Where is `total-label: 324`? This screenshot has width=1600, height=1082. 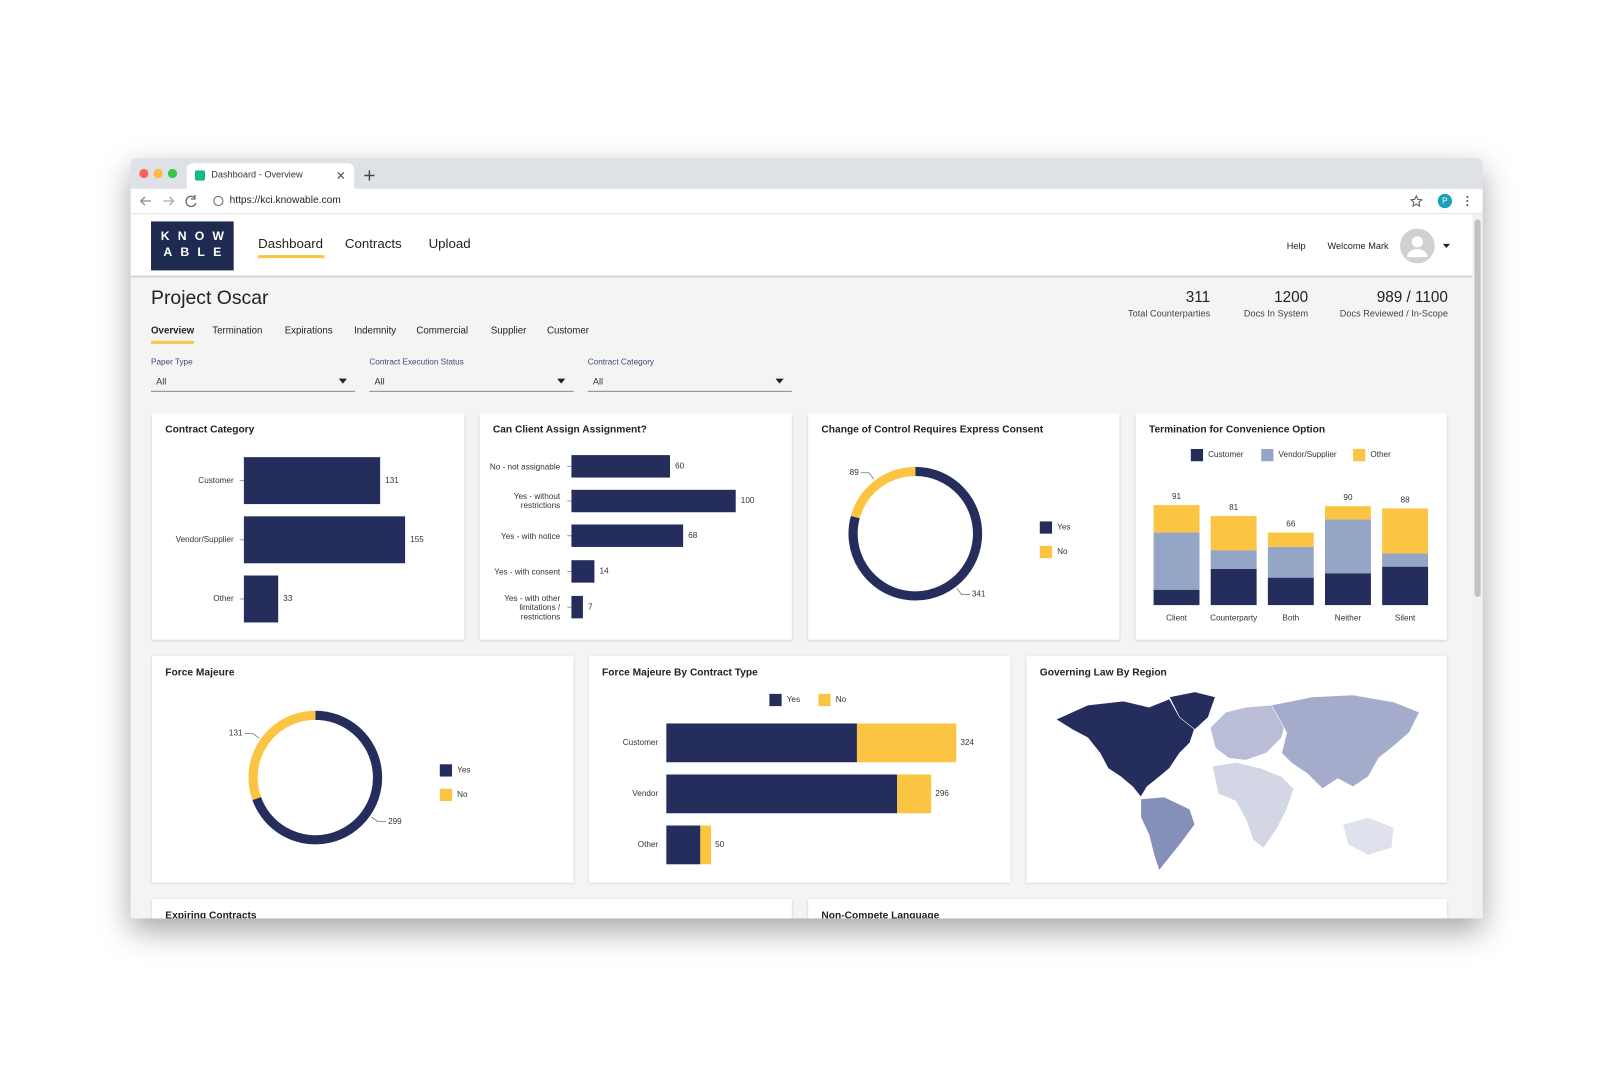
total-label: 324 is located at coordinates (967, 742).